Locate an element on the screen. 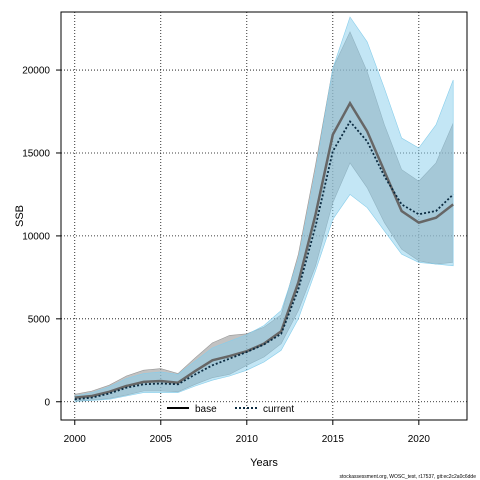 The image size is (480, 480). y-axis: 0 5000 10000 15000 20000 is located at coordinates (41, 237).